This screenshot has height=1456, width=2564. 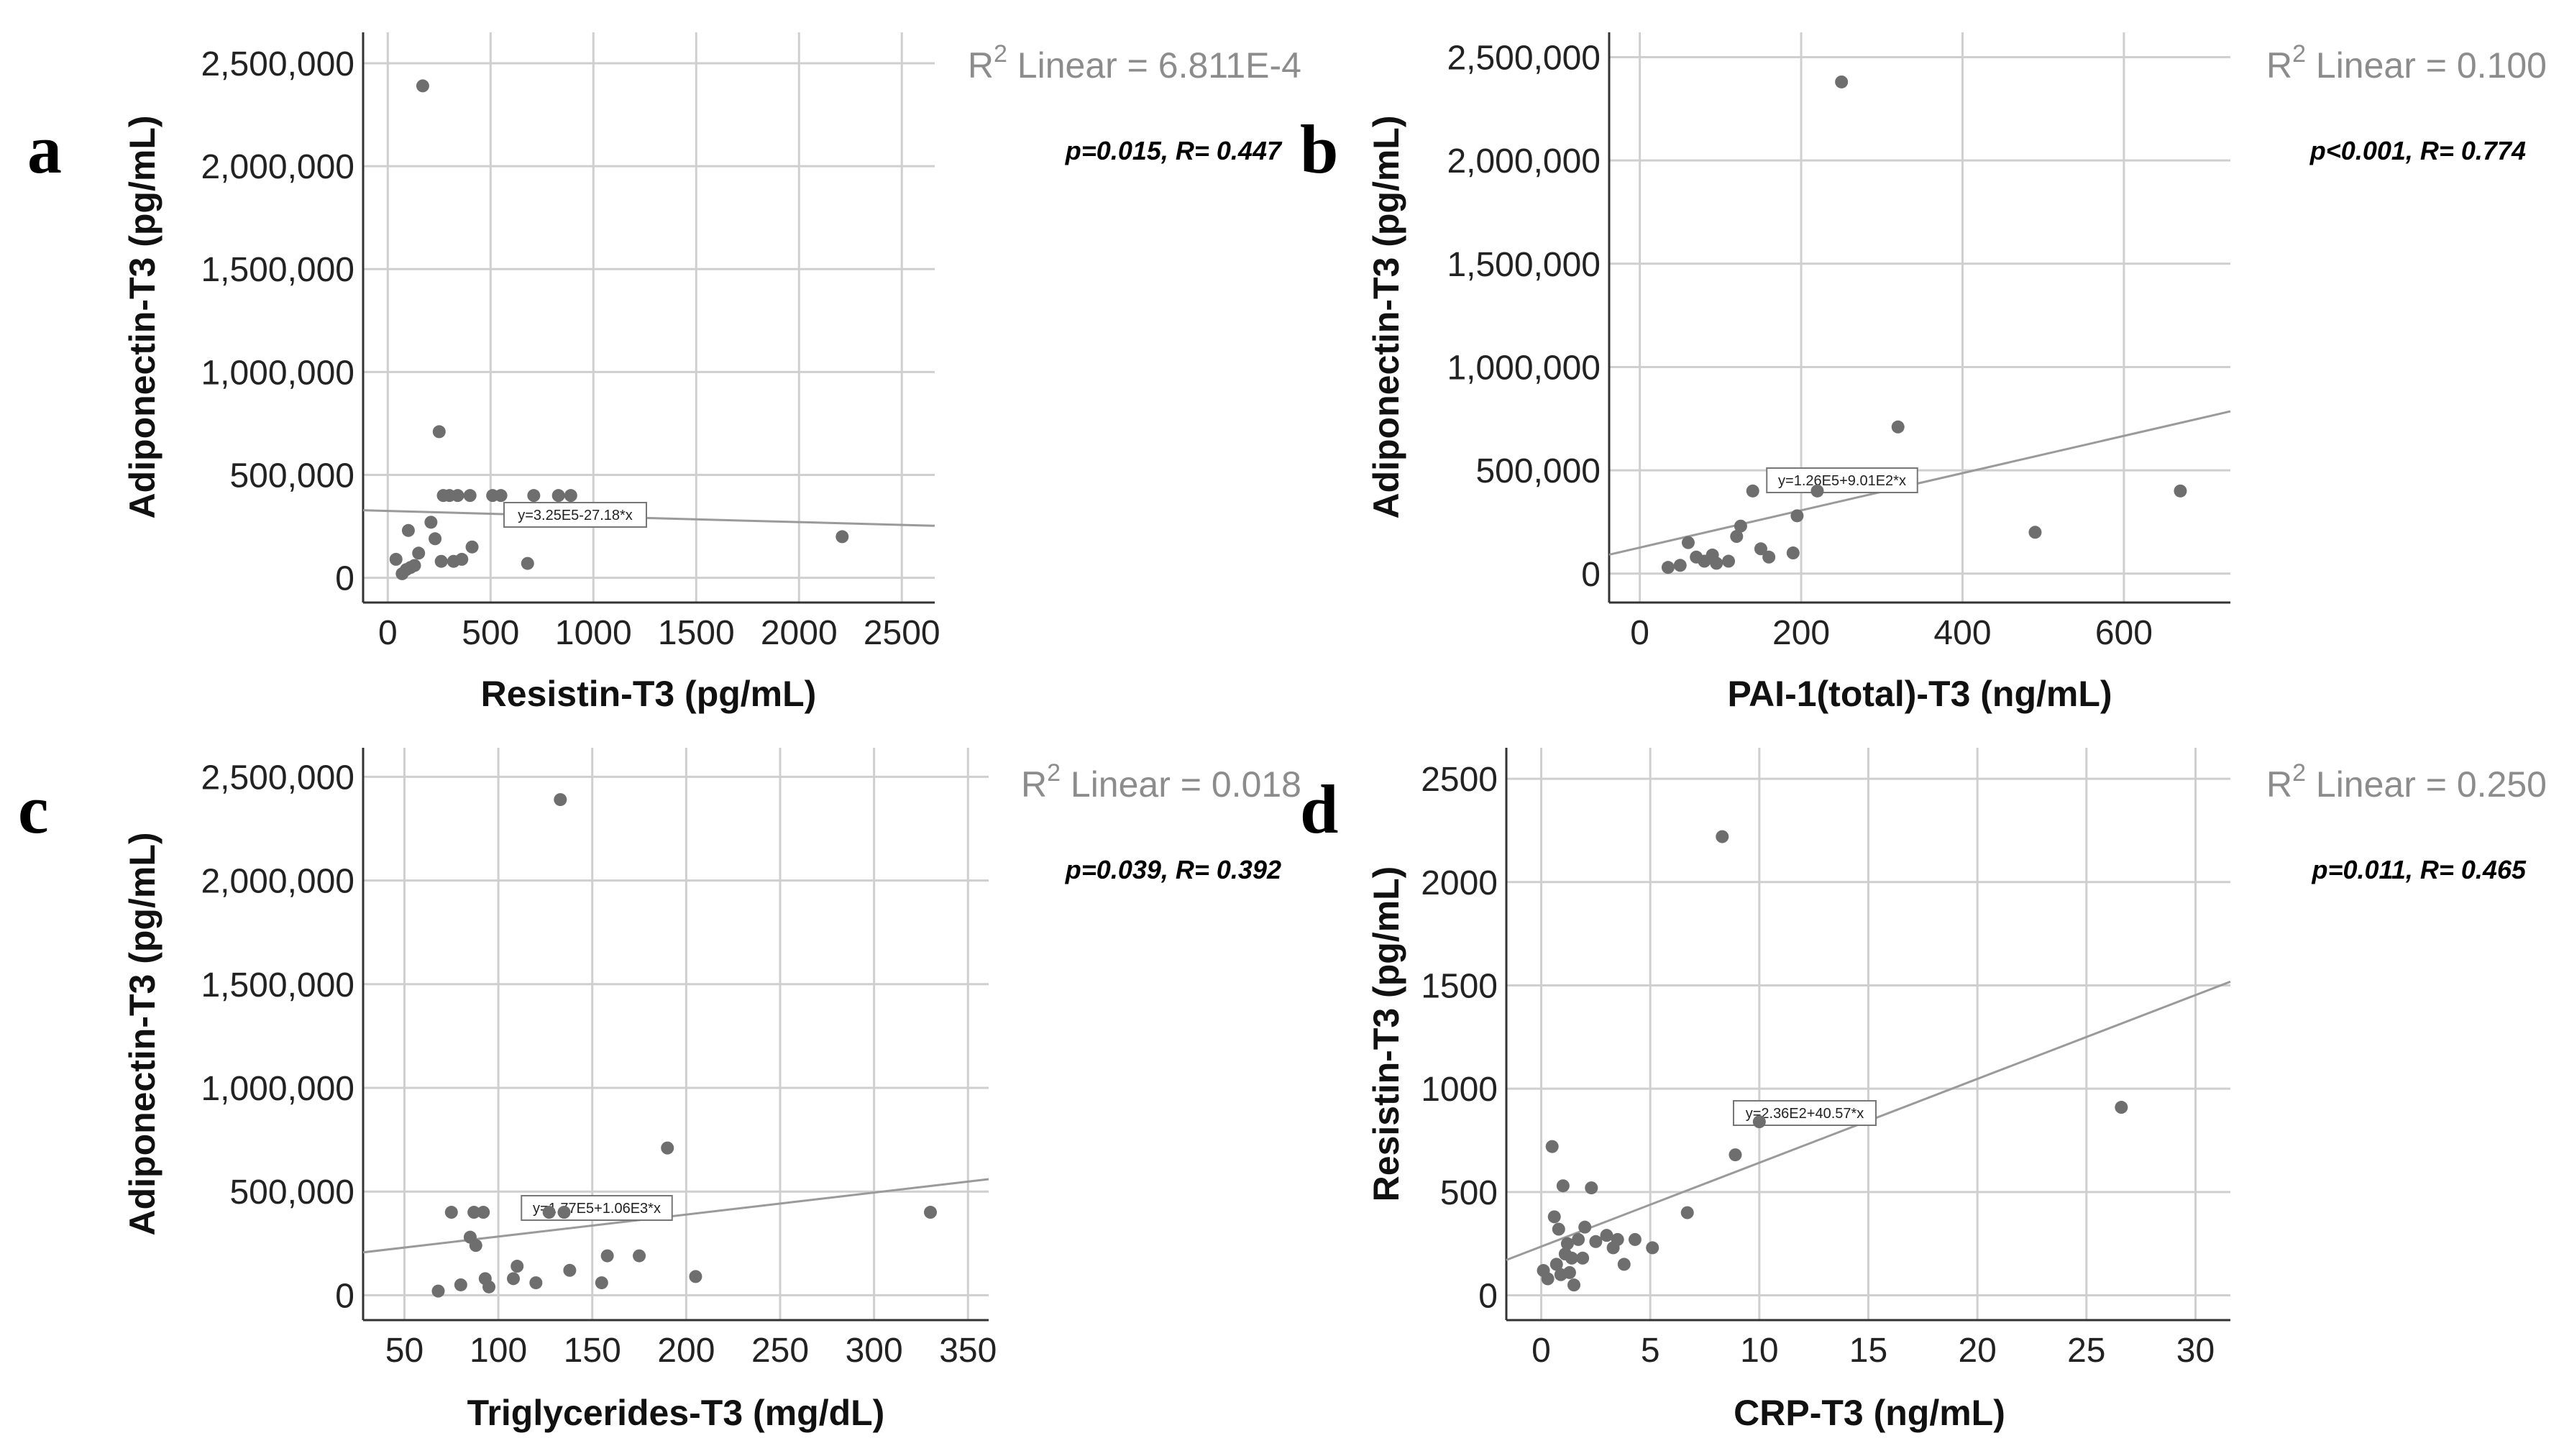 What do you see at coordinates (1962, 633) in the screenshot?
I see `x-tick-label: 400` at bounding box center [1962, 633].